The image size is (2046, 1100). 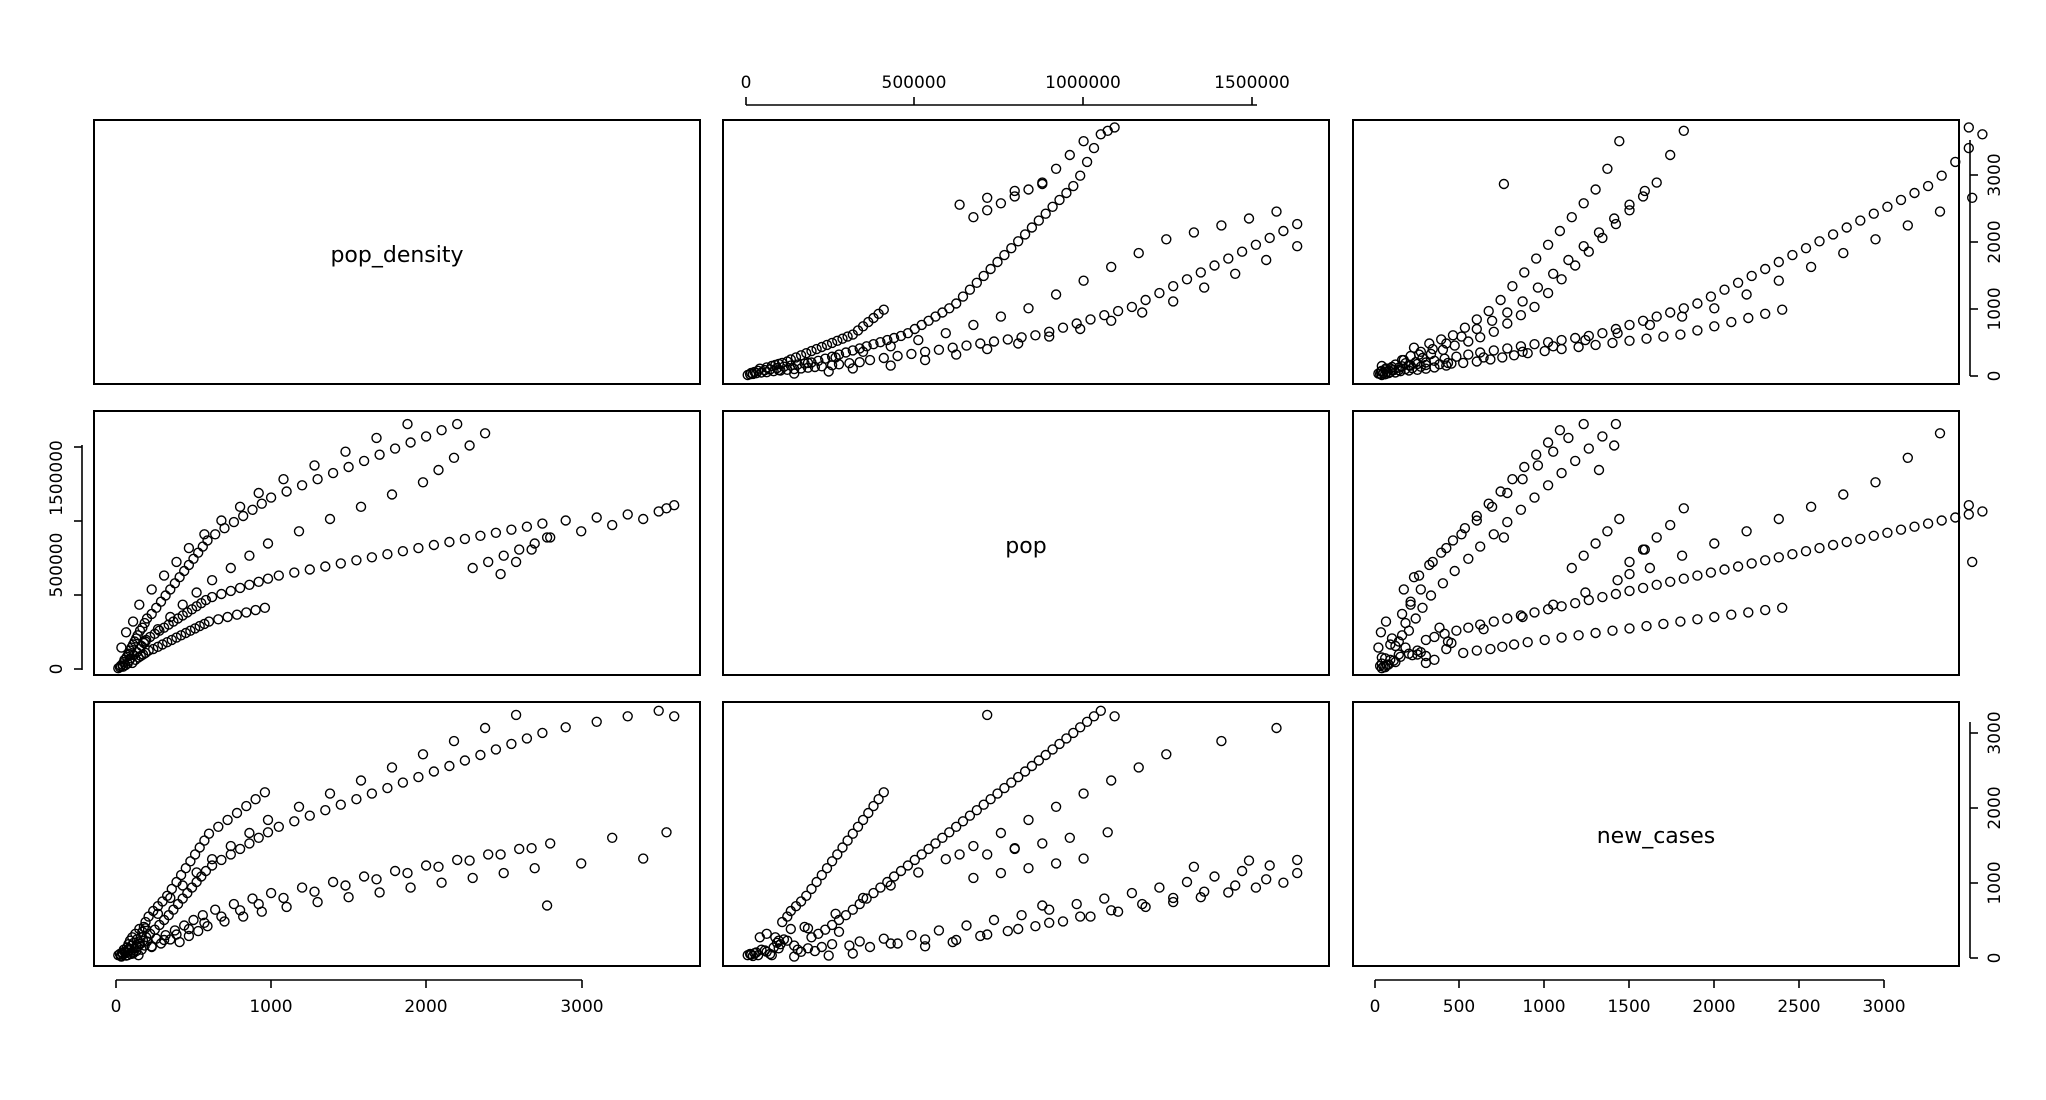 What do you see at coordinates (1025, 546) in the screenshot?
I see `var-label-pop: pop` at bounding box center [1025, 546].